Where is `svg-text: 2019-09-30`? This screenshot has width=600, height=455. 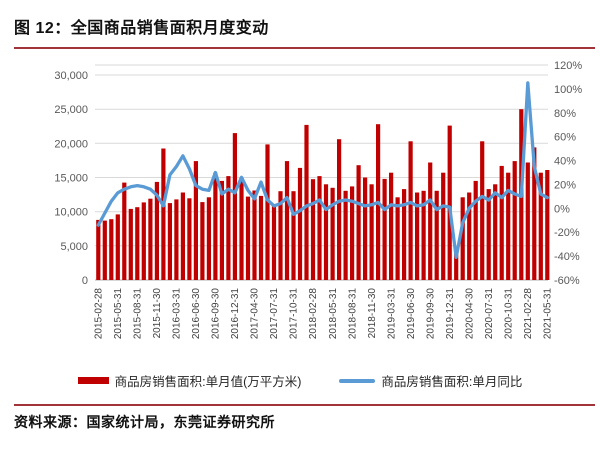
svg-text: 2019-09-30 is located at coordinates (430, 314).